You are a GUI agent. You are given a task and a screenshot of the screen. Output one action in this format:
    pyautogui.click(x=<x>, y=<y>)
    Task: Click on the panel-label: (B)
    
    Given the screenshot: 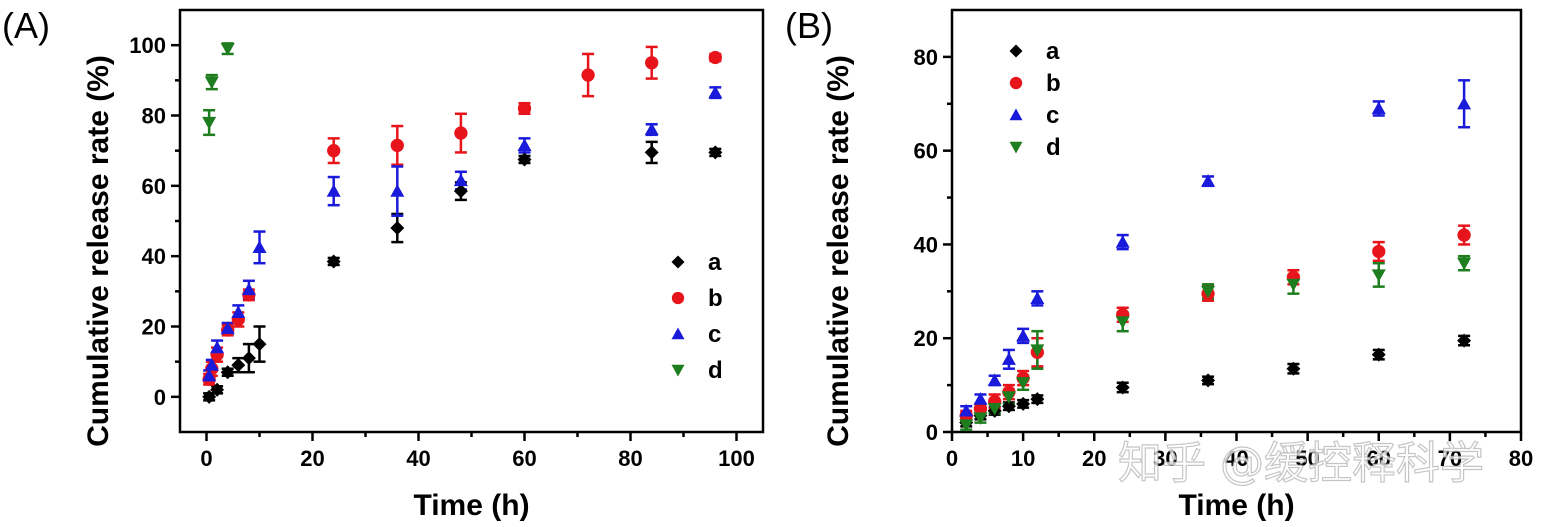 What is the action you would take?
    pyautogui.click(x=809, y=25)
    